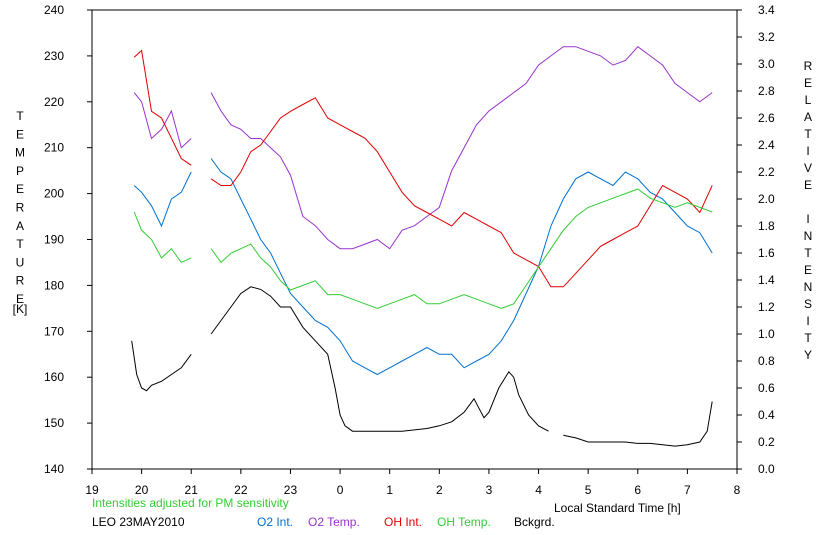 This screenshot has height=535, width=828. What do you see at coordinates (275, 522) in the screenshot?
I see `legend-item: O2 Int.` at bounding box center [275, 522].